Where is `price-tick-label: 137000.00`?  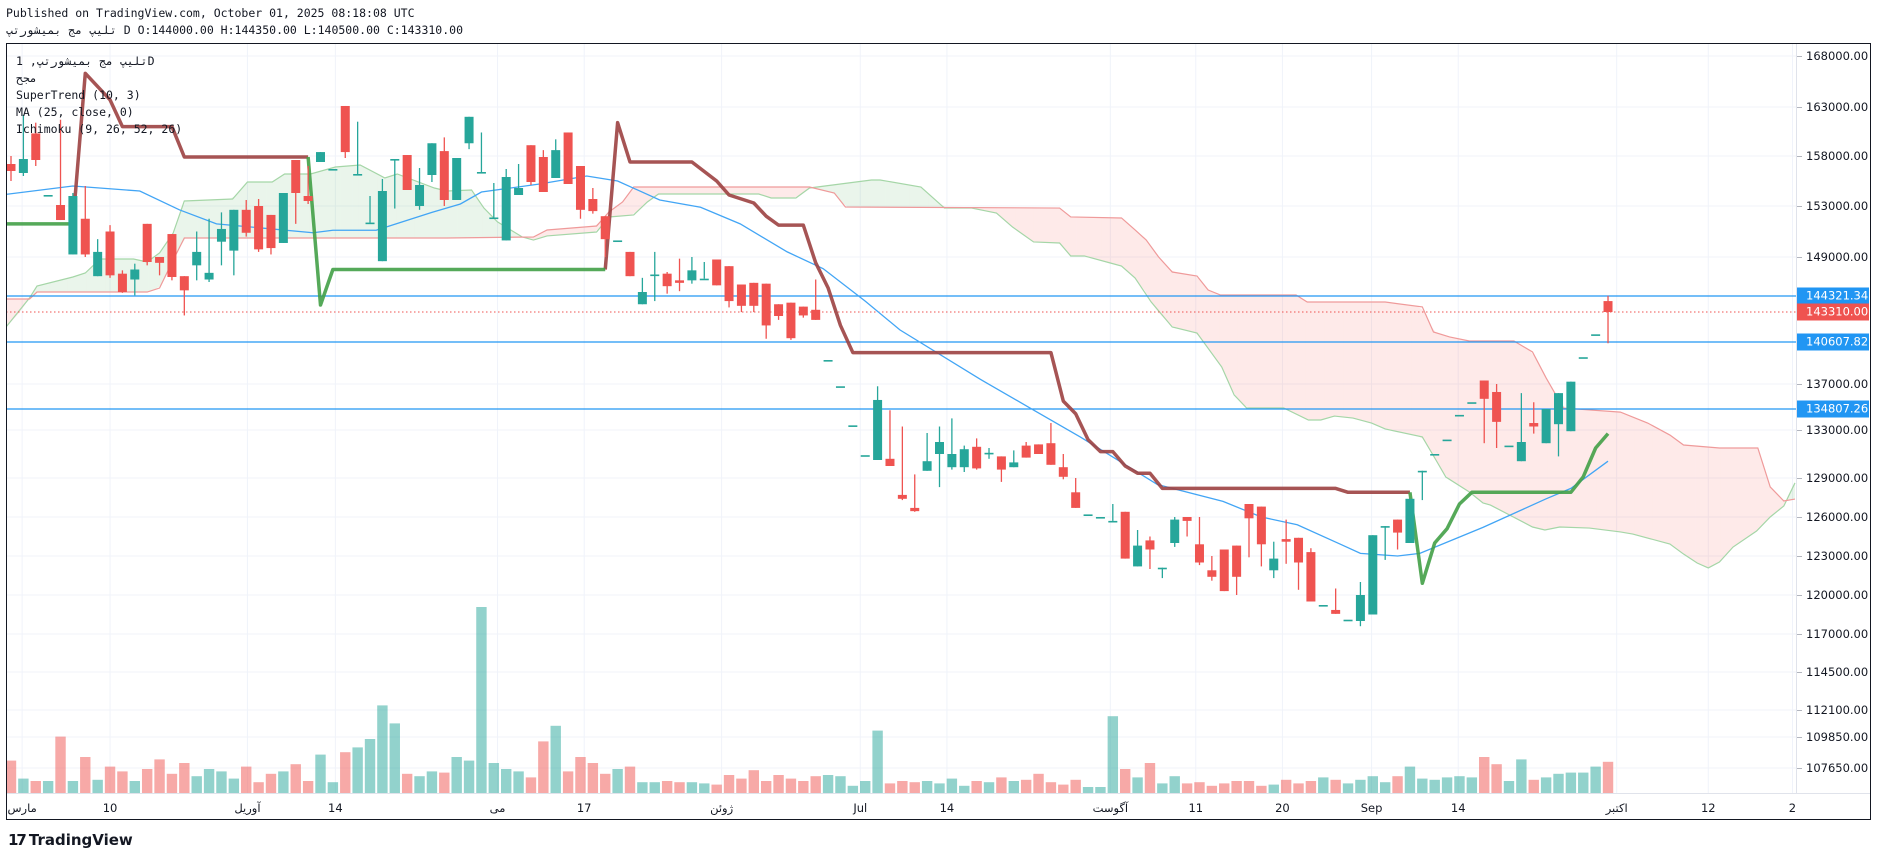
price-tick-label: 137000.00 is located at coordinates (1832, 384).